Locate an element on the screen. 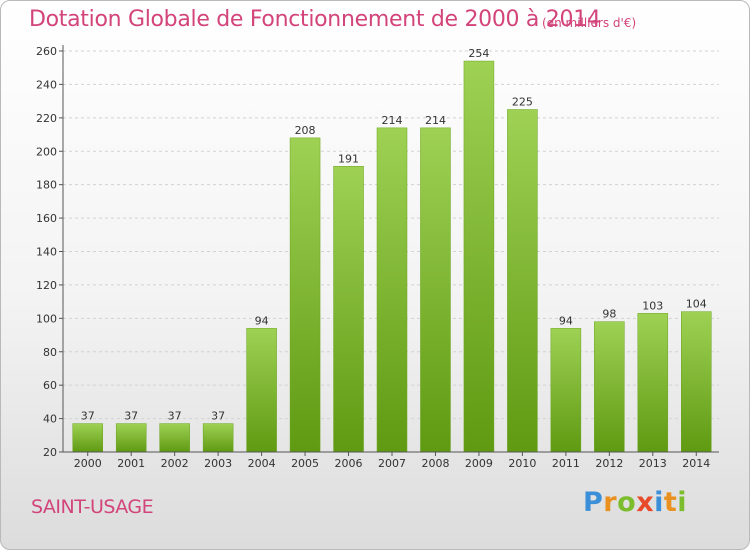  data-label-2013: 103 is located at coordinates (652, 305).